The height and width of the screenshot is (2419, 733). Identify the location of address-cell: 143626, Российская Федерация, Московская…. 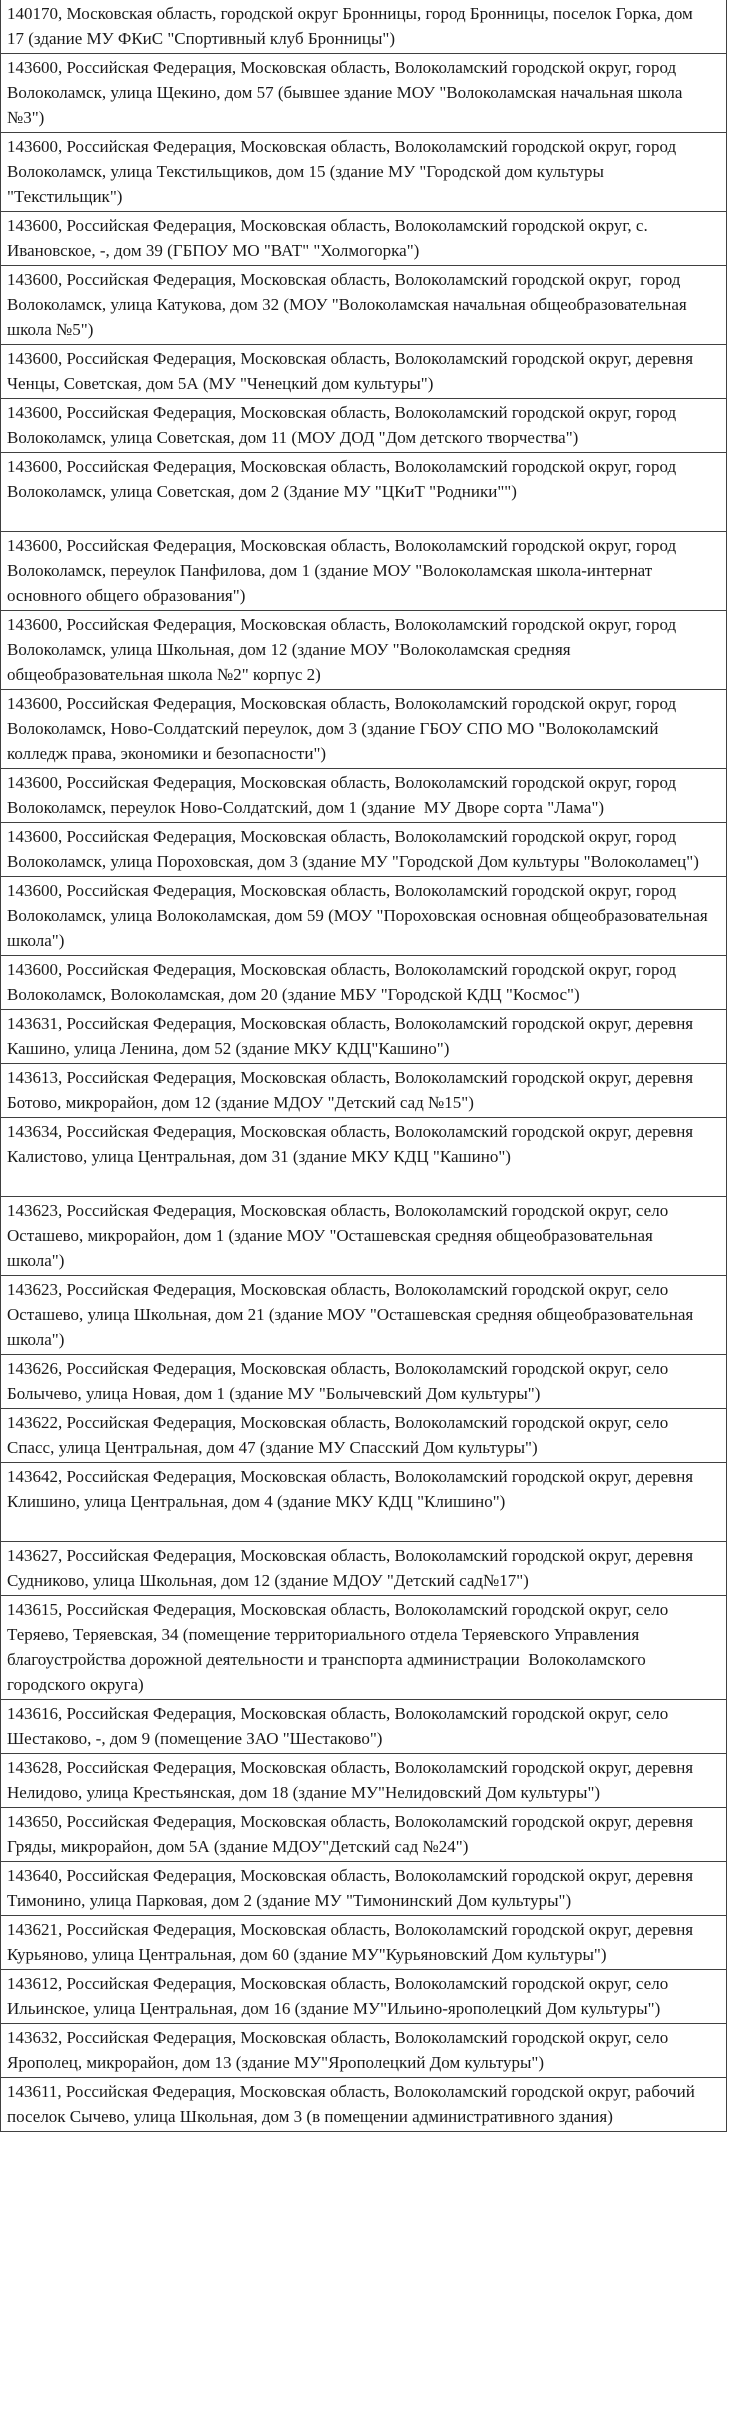
(363, 1381).